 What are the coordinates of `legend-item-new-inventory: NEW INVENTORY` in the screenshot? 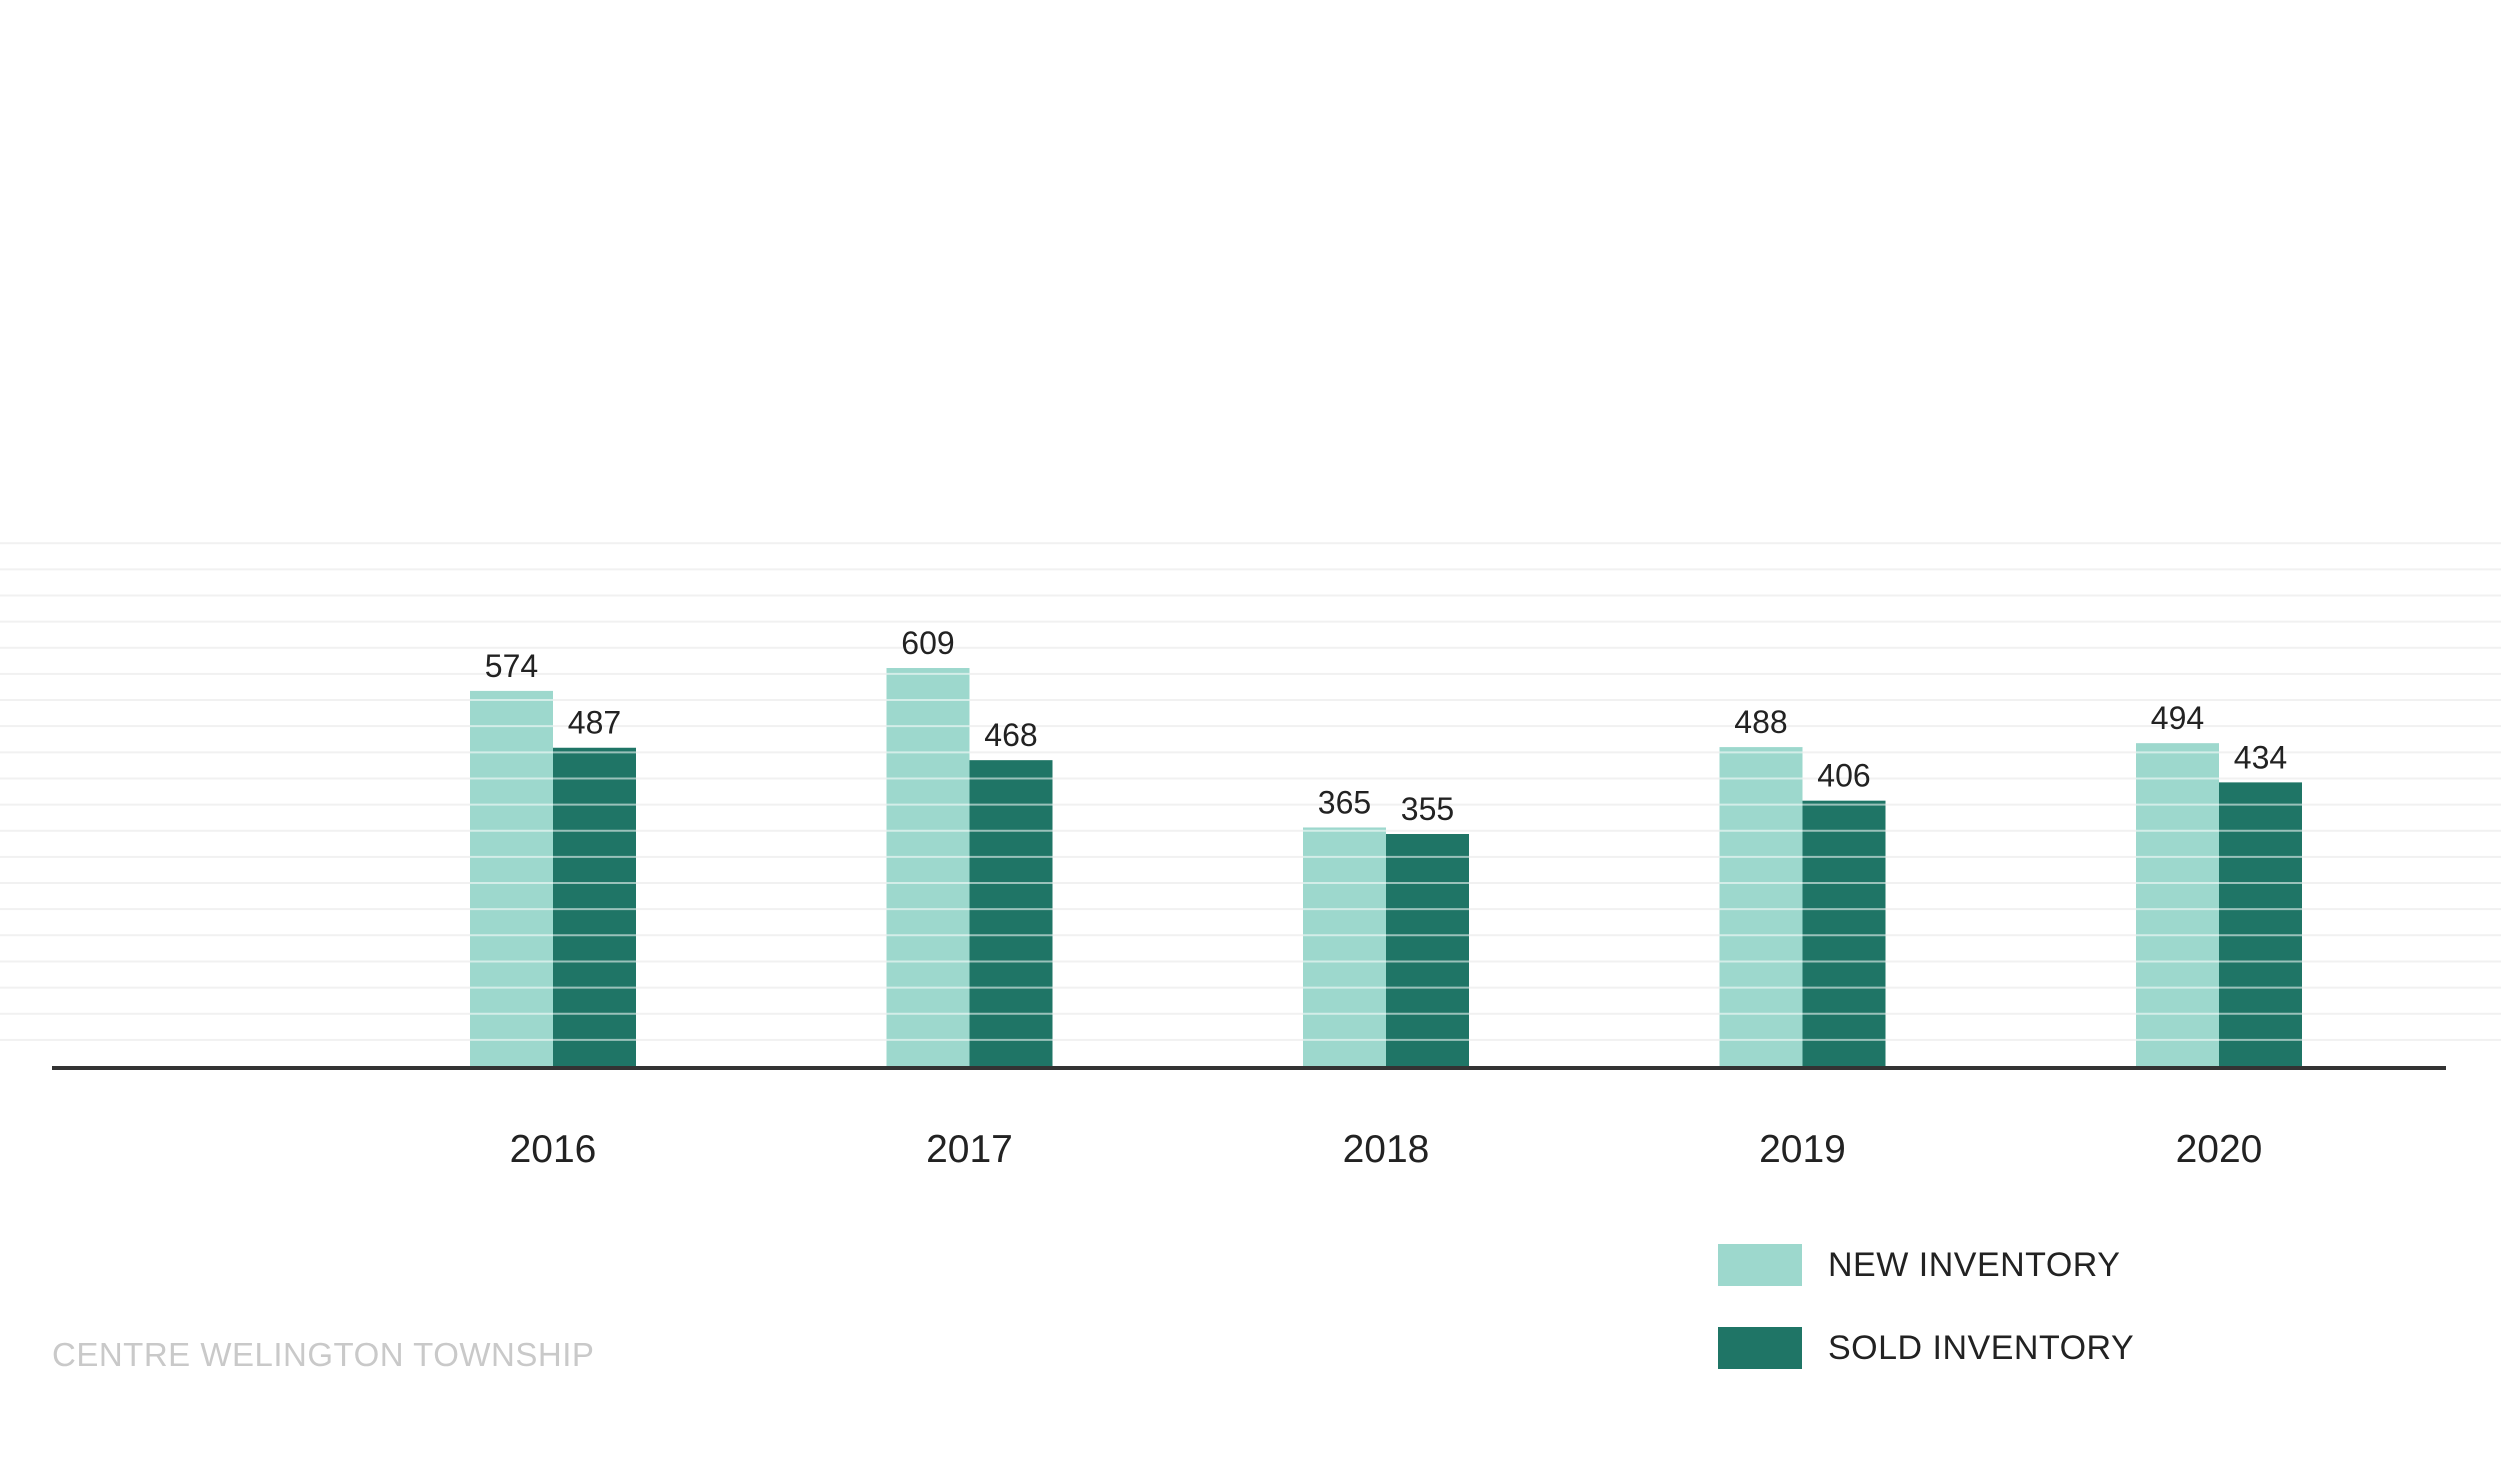 It's located at (1926, 1265).